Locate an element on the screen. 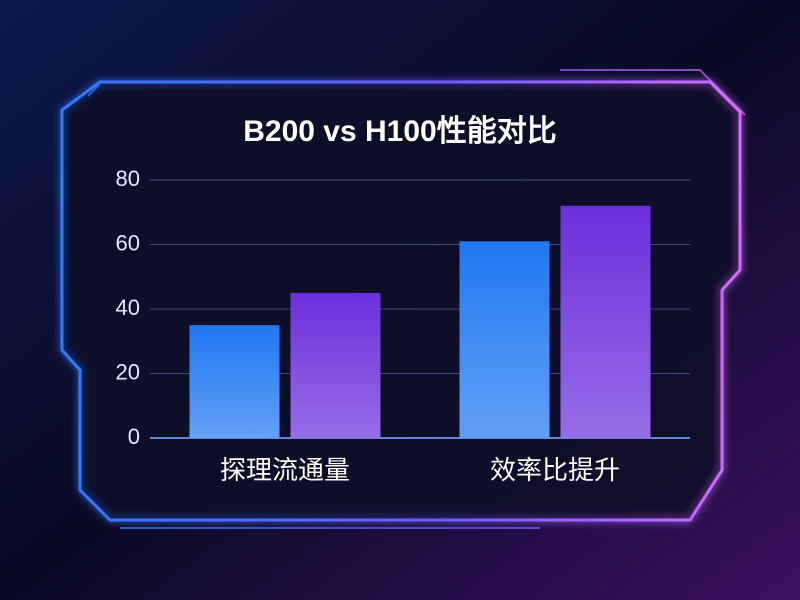 The width and height of the screenshot is (800, 600). y-tick-label: 0 is located at coordinates (134, 436).